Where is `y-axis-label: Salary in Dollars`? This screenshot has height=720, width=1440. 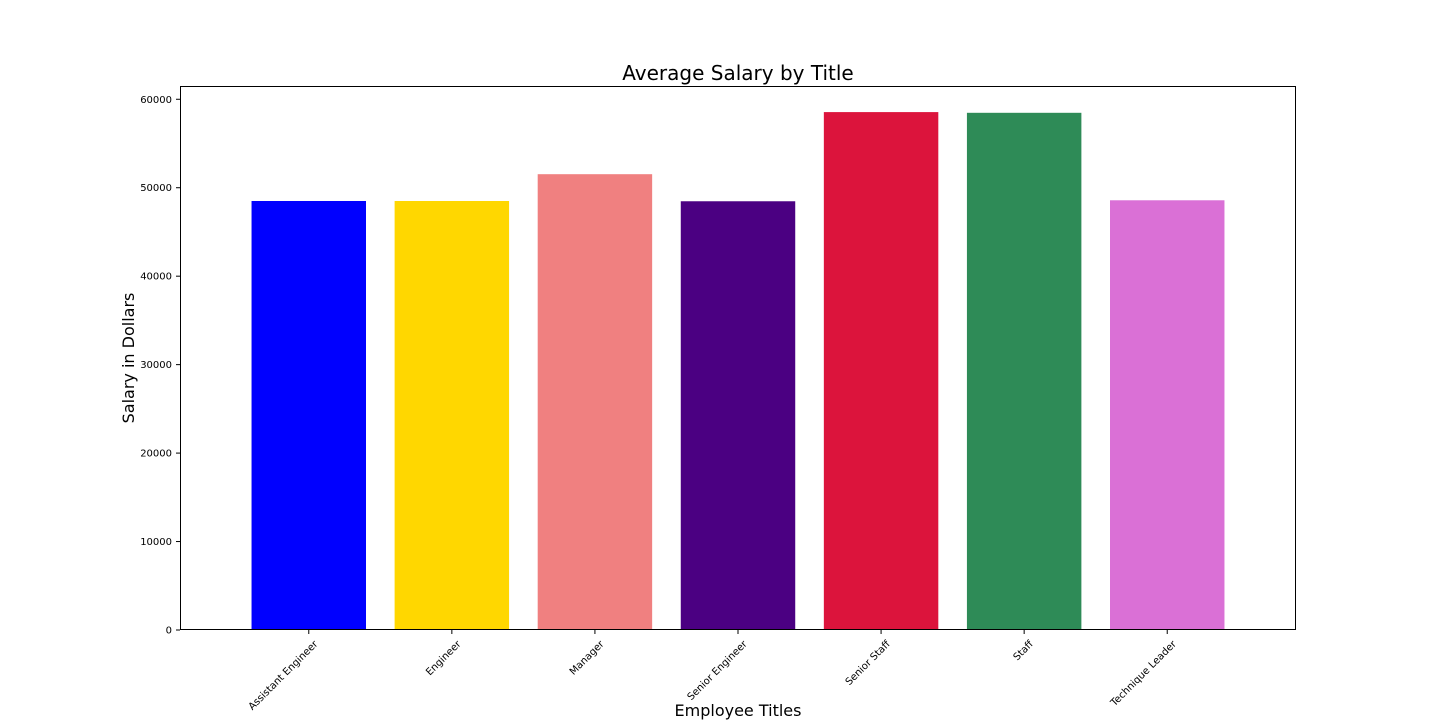 y-axis-label: Salary in Dollars is located at coordinates (128, 358).